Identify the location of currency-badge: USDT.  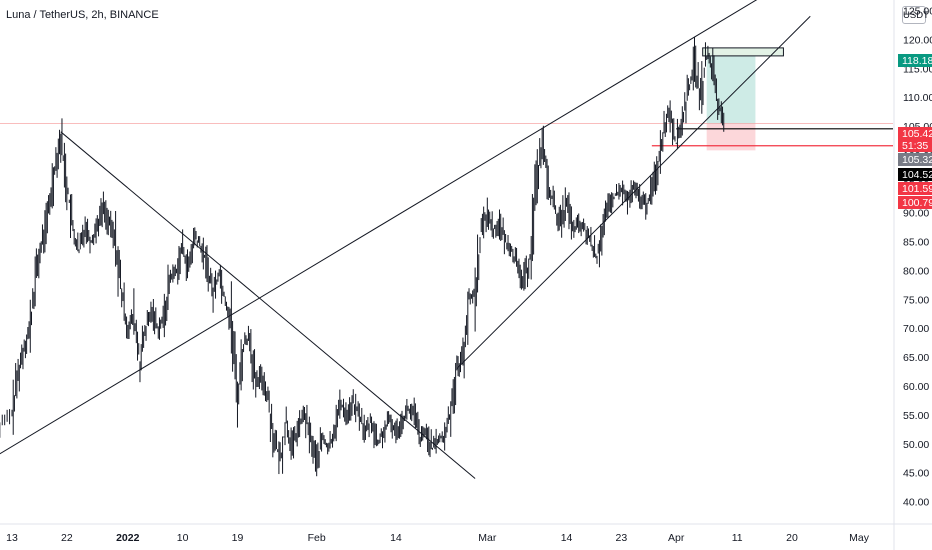
(915, 15).